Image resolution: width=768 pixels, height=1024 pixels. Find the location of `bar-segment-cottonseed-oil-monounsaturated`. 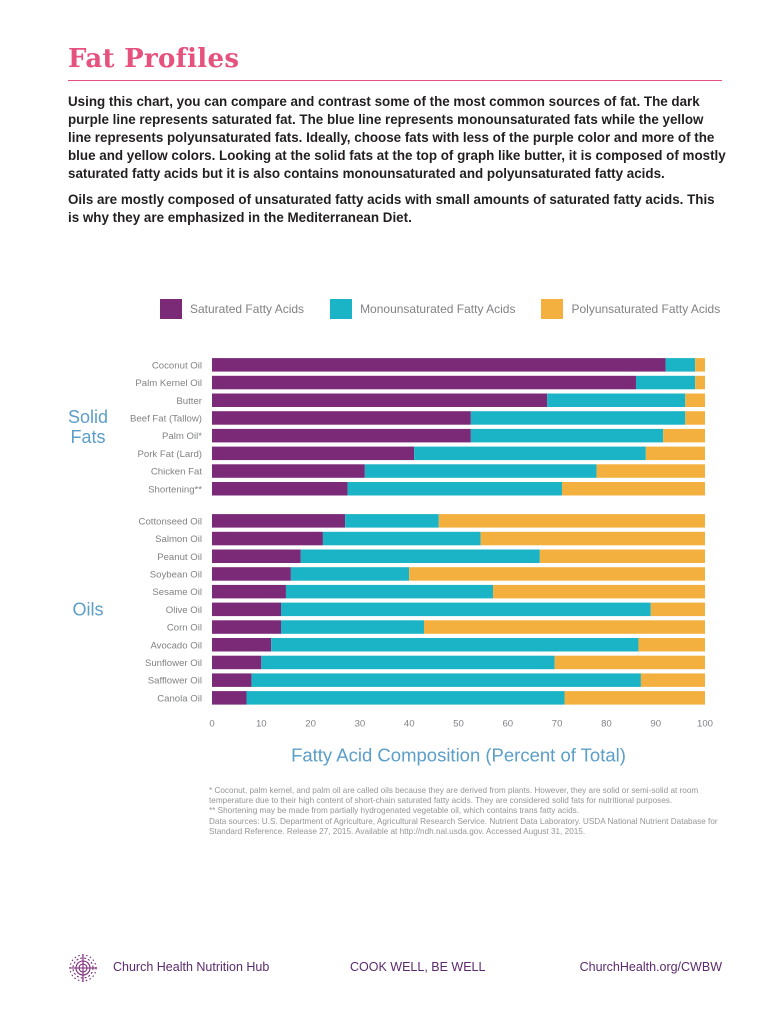

bar-segment-cottonseed-oil-monounsaturated is located at coordinates (392, 521).